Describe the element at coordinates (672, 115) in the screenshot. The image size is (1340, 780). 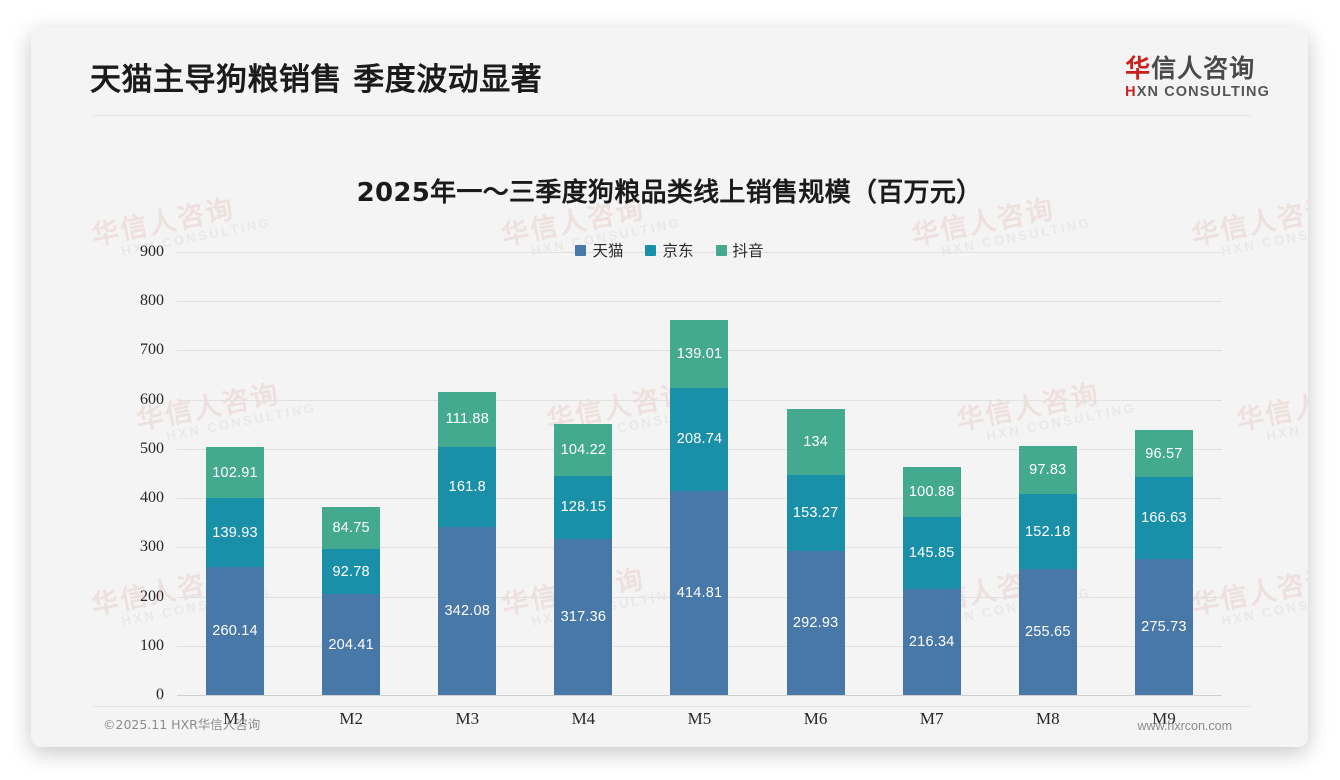
I see `header-divider` at that location.